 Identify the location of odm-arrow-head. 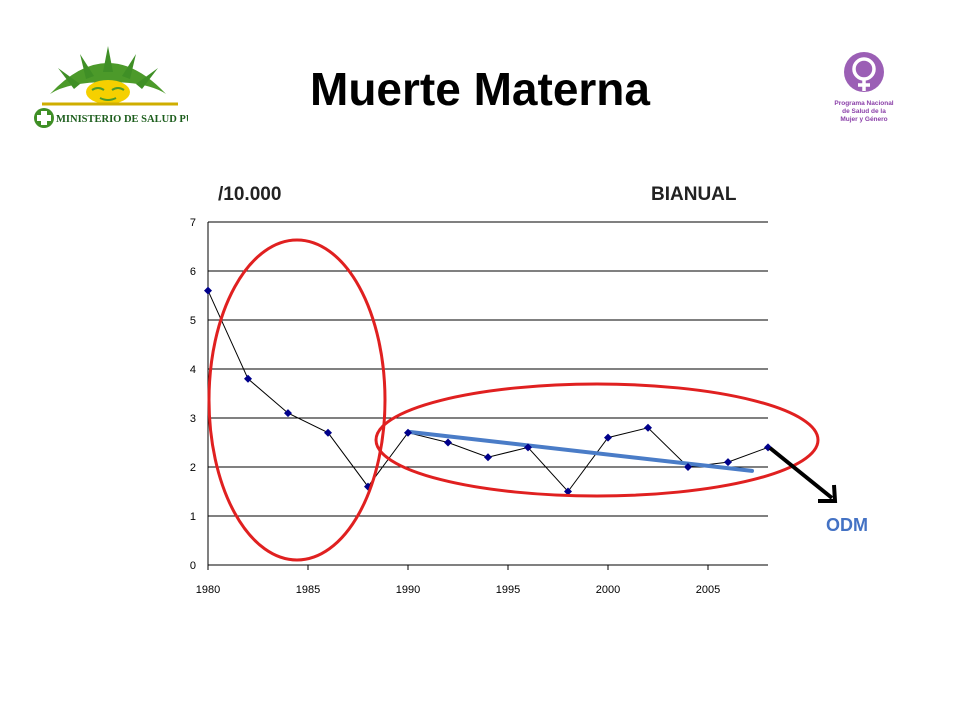
(828, 493).